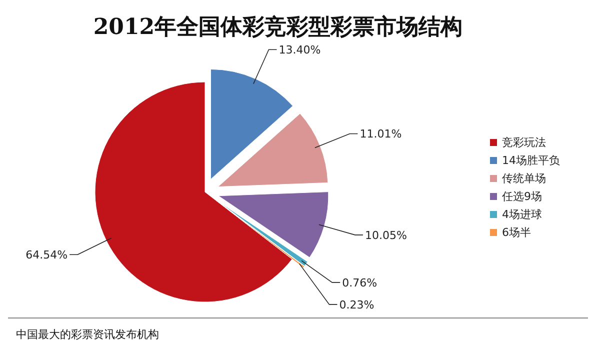 Image resolution: width=596 pixels, height=351 pixels. What do you see at coordinates (524, 142) in the screenshot?
I see `legend-label: 竞彩玩法` at bounding box center [524, 142].